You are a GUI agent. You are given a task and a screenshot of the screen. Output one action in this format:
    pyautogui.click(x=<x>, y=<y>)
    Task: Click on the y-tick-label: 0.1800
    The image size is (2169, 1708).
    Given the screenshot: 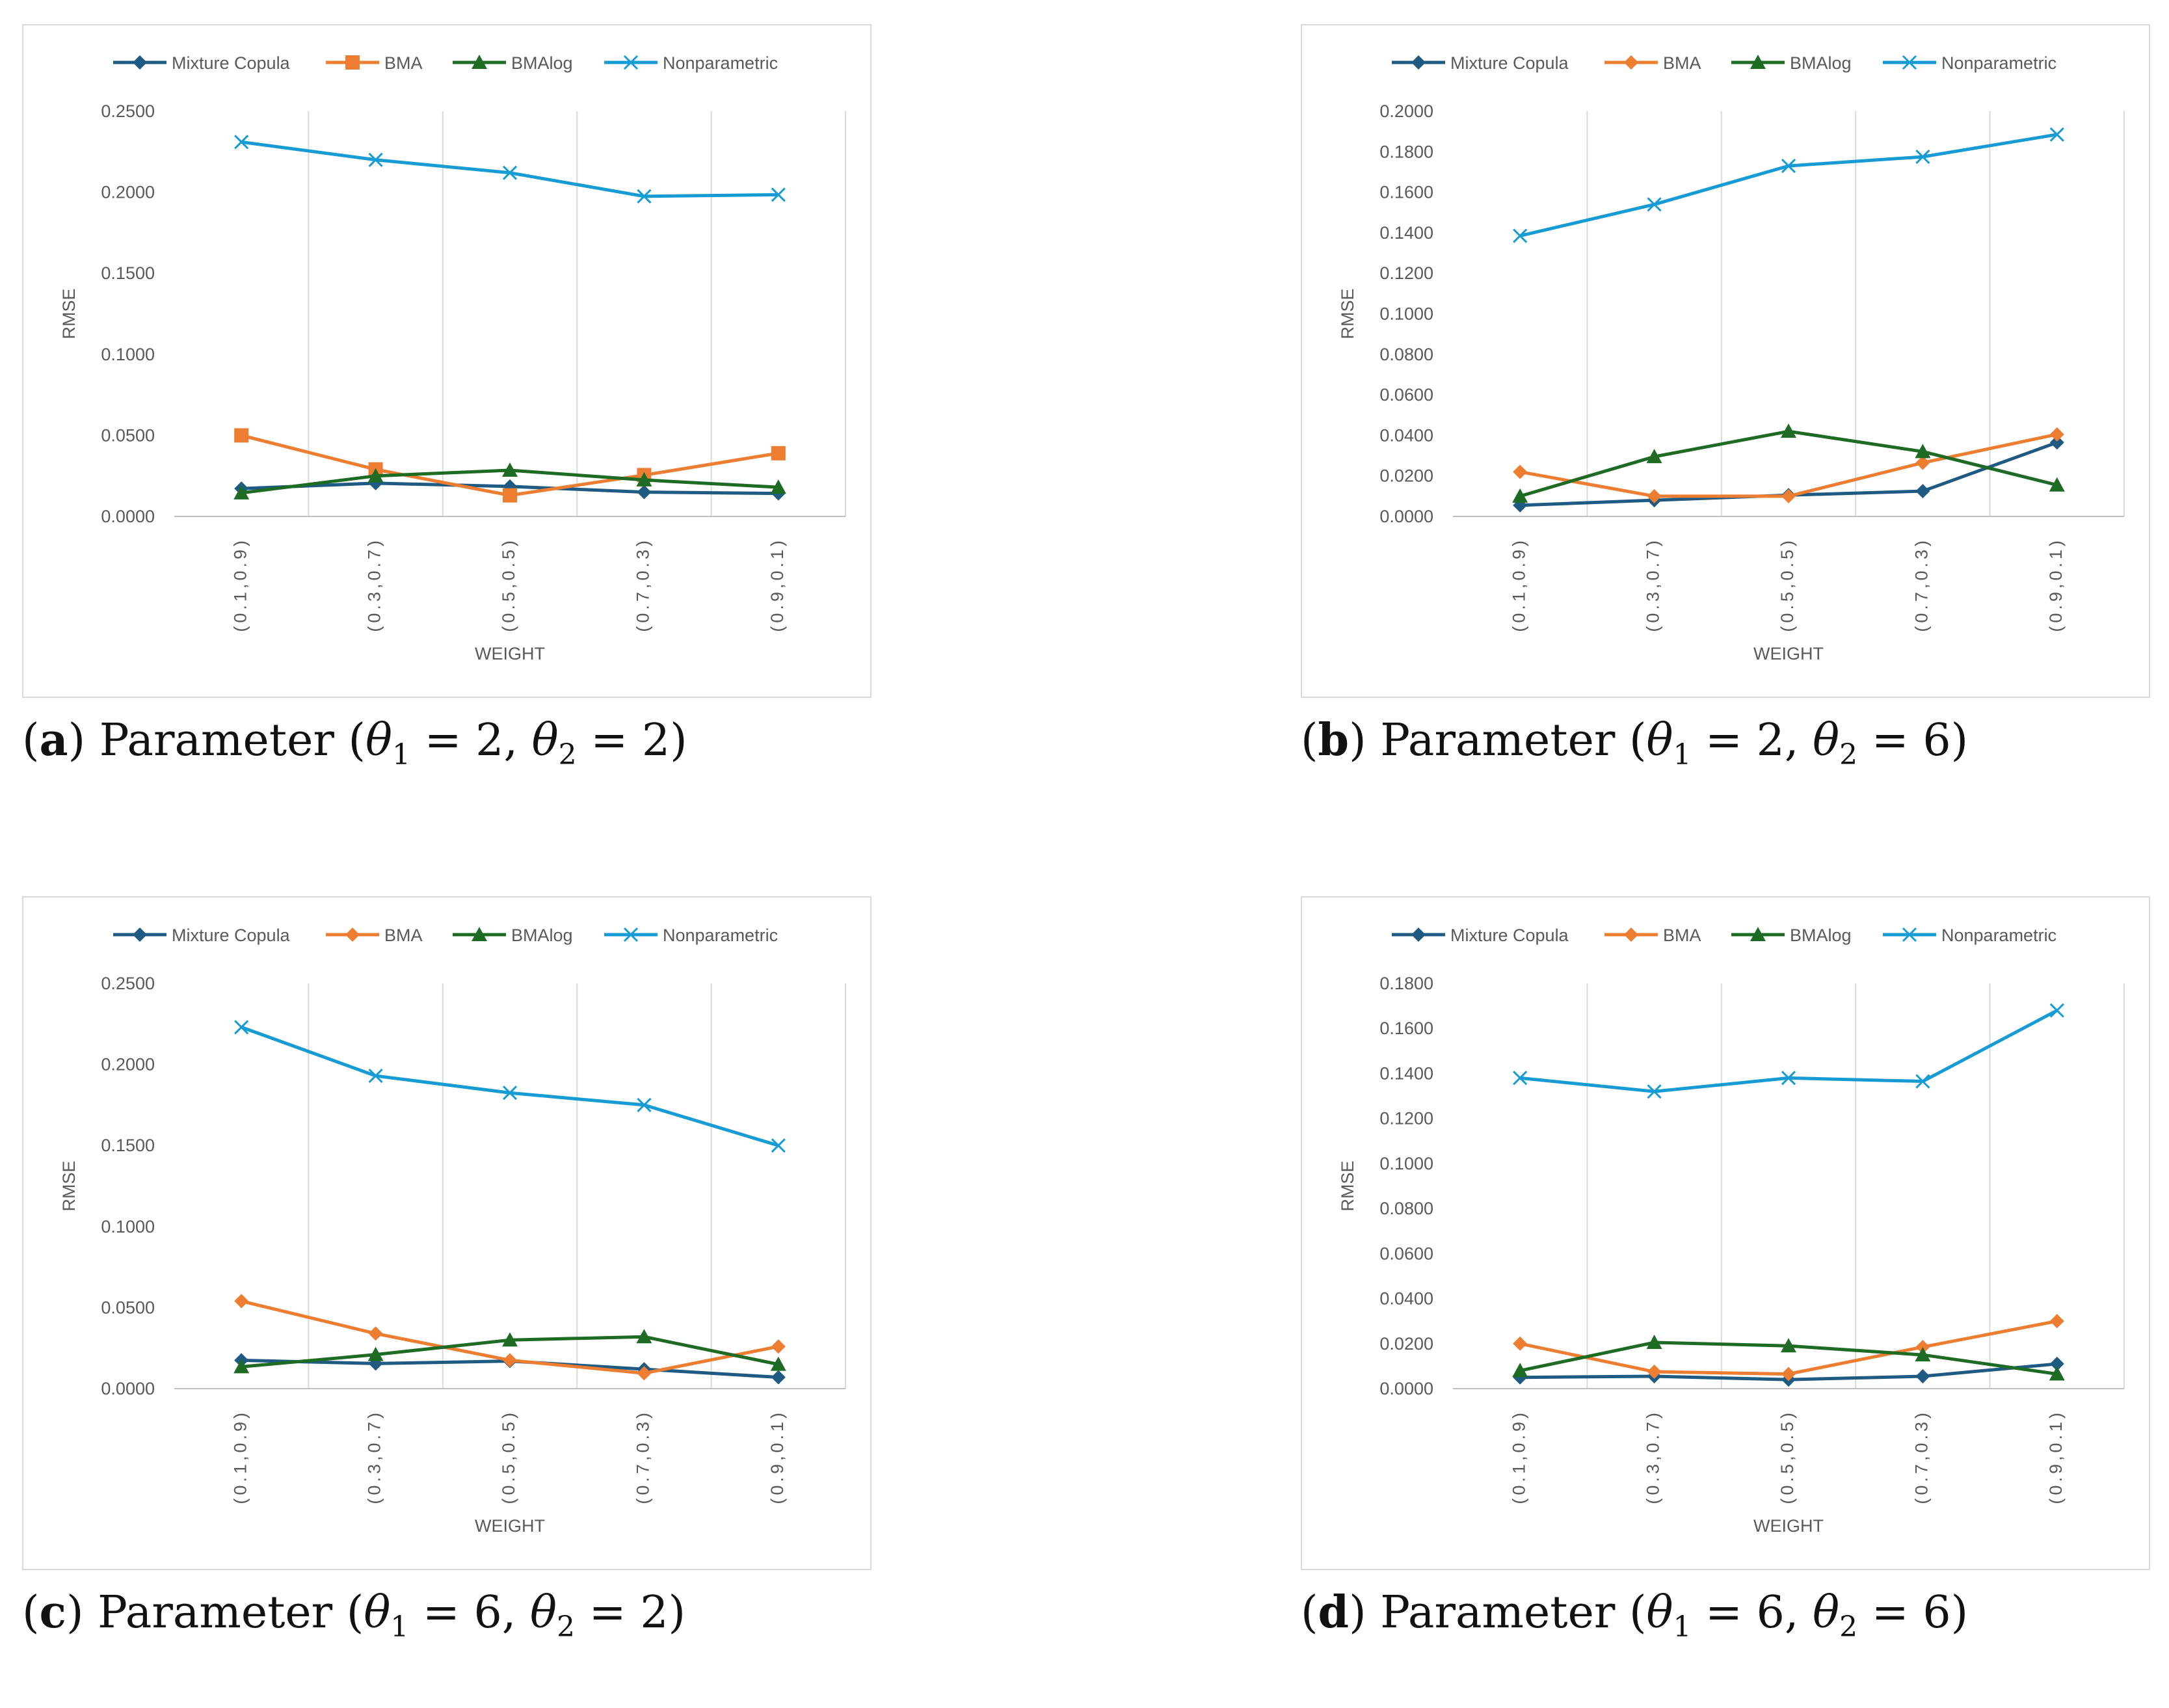 What is the action you would take?
    pyautogui.click(x=1406, y=984)
    